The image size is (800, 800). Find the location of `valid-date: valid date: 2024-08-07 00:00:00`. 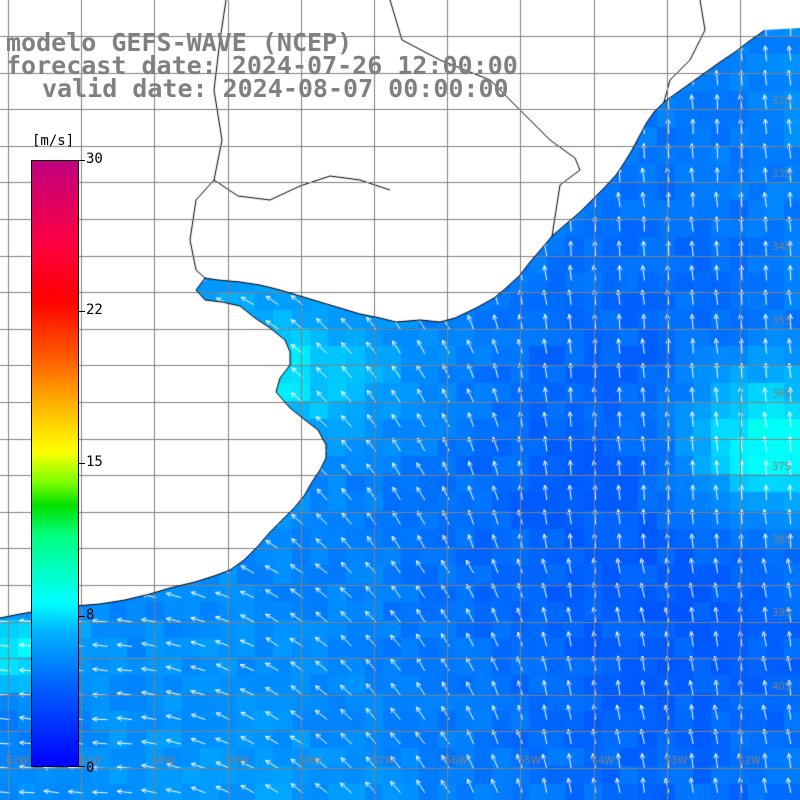

valid-date: valid date: 2024-08-07 00:00:00 is located at coordinates (275, 88).